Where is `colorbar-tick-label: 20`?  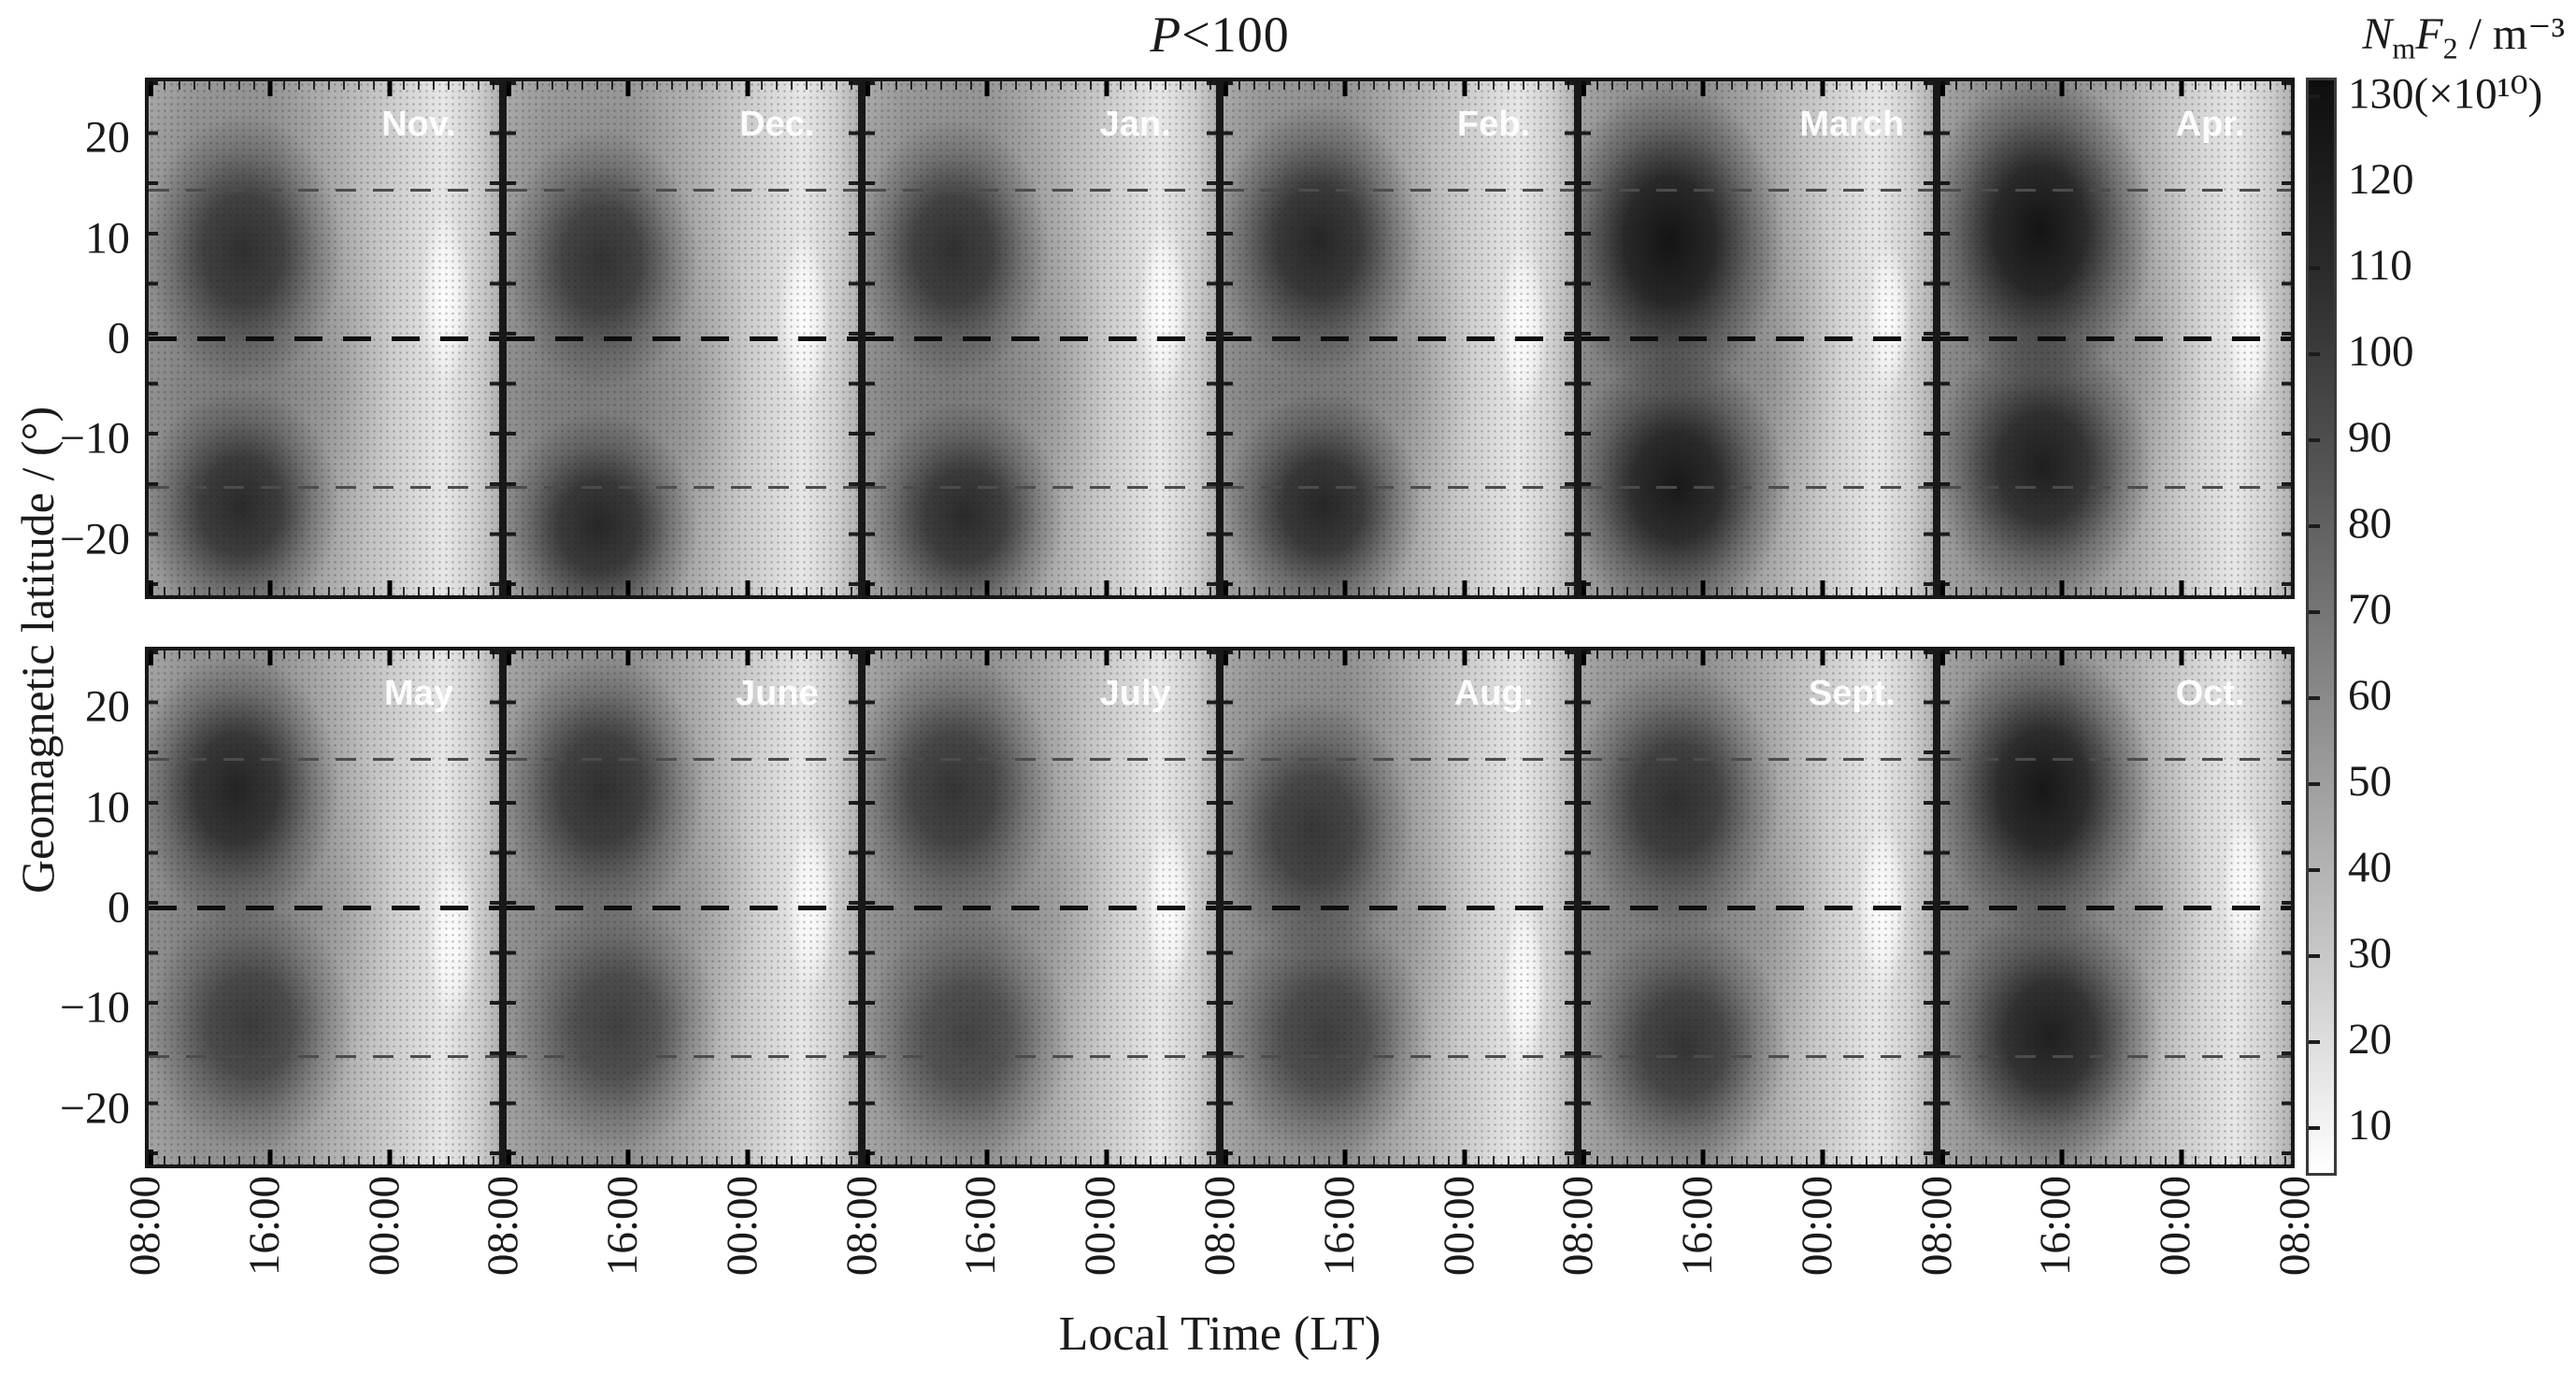
colorbar-tick-label: 20 is located at coordinates (2370, 1039).